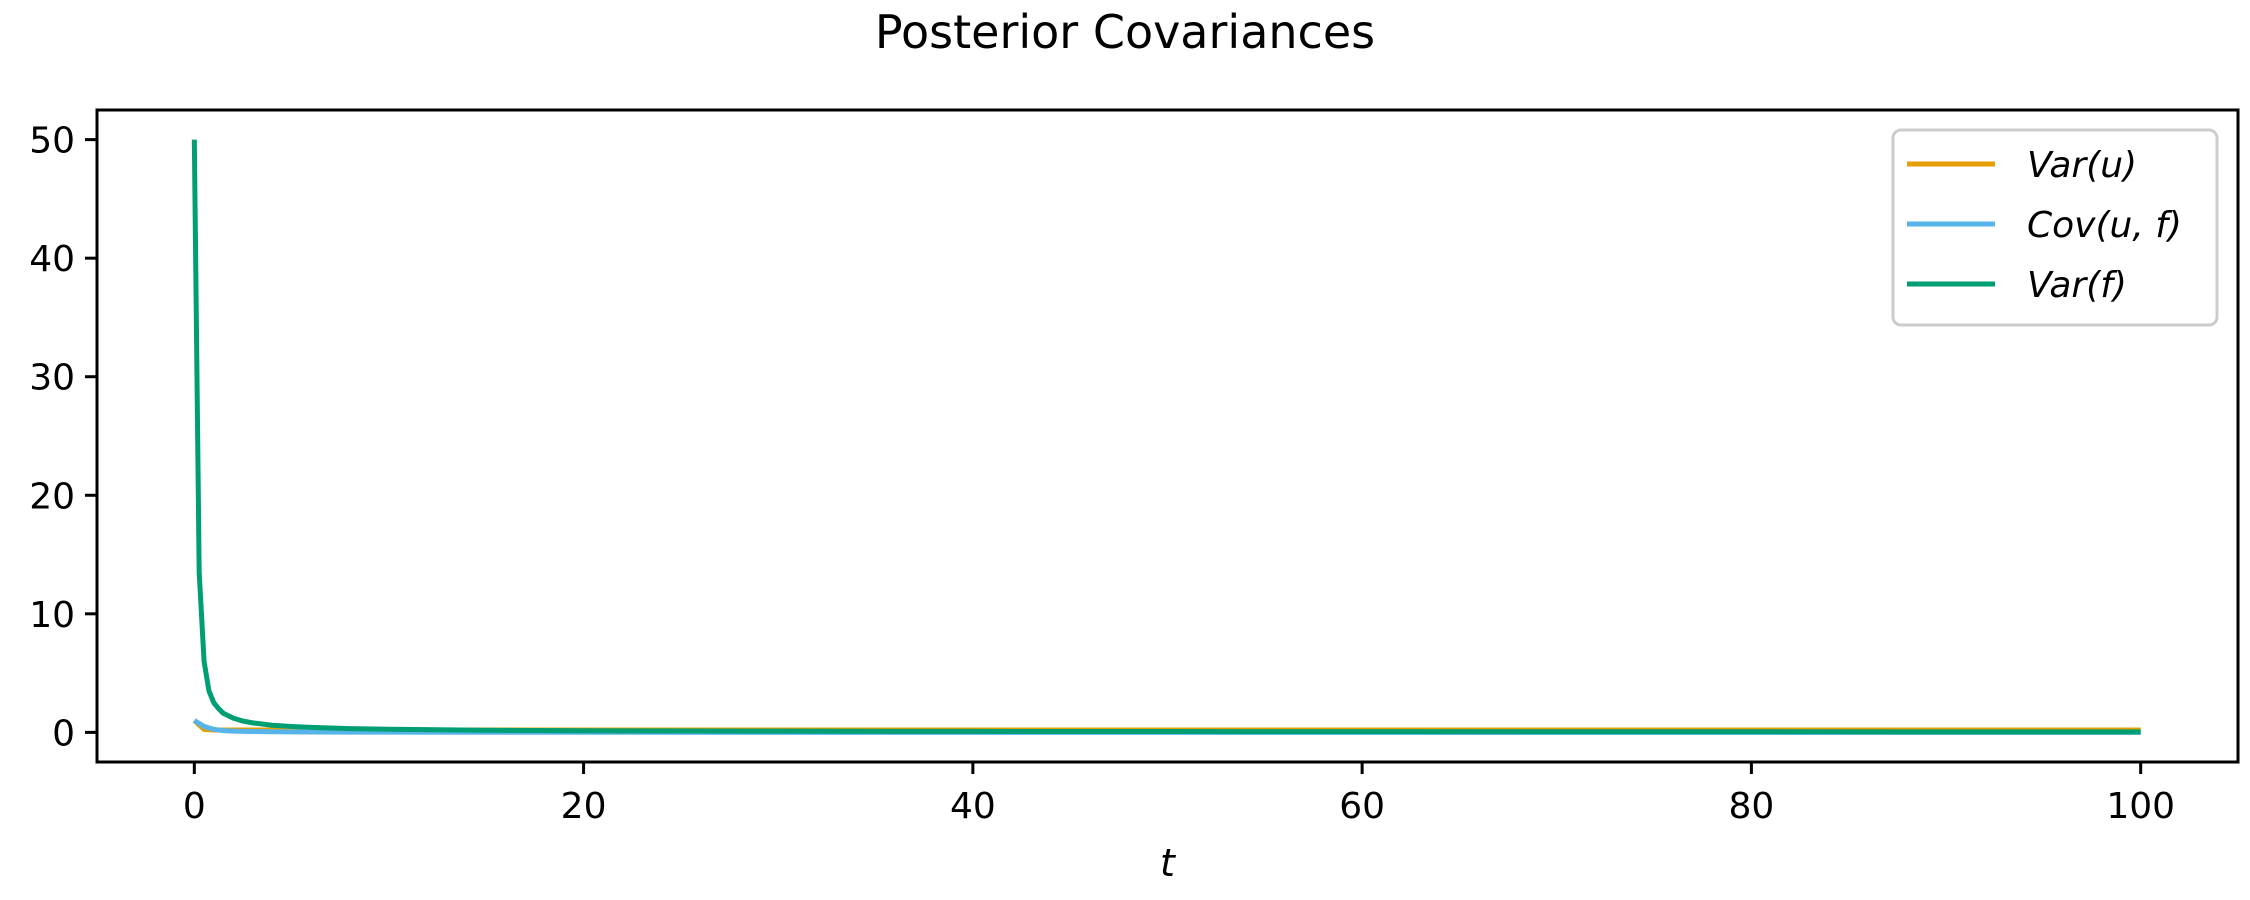 This screenshot has width=2250, height=900. I want to click on legend-box, so click(2055, 227).